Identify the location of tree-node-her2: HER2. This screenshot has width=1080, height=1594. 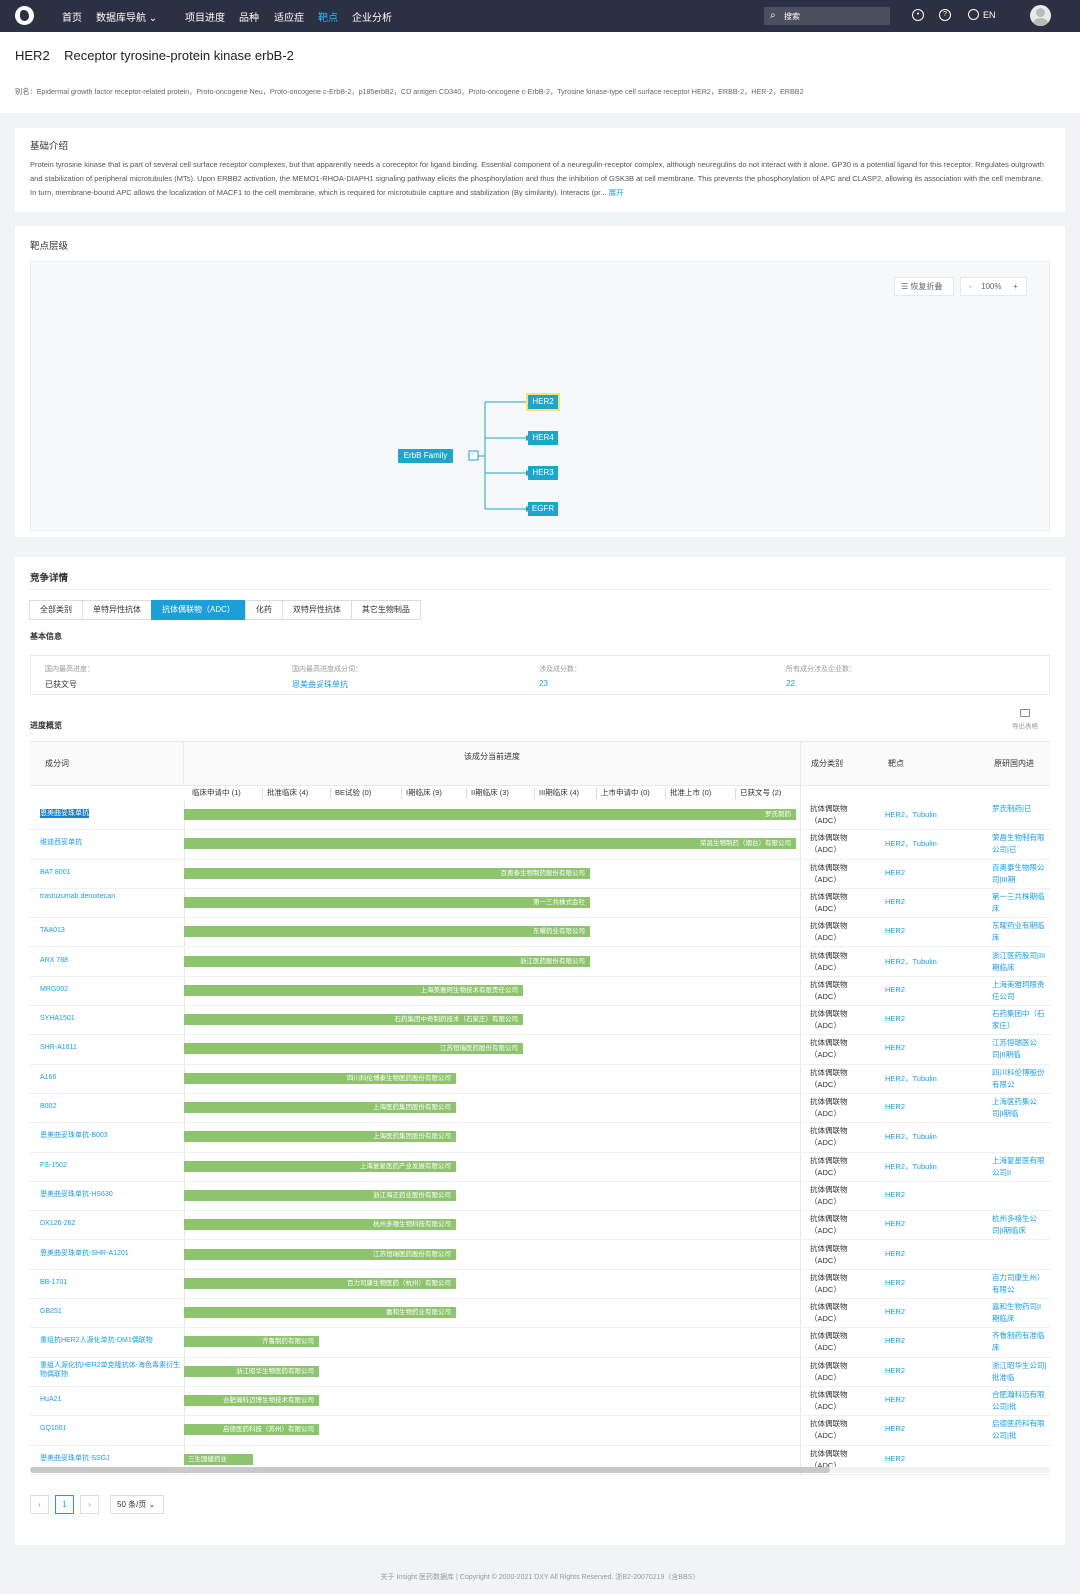
(543, 402).